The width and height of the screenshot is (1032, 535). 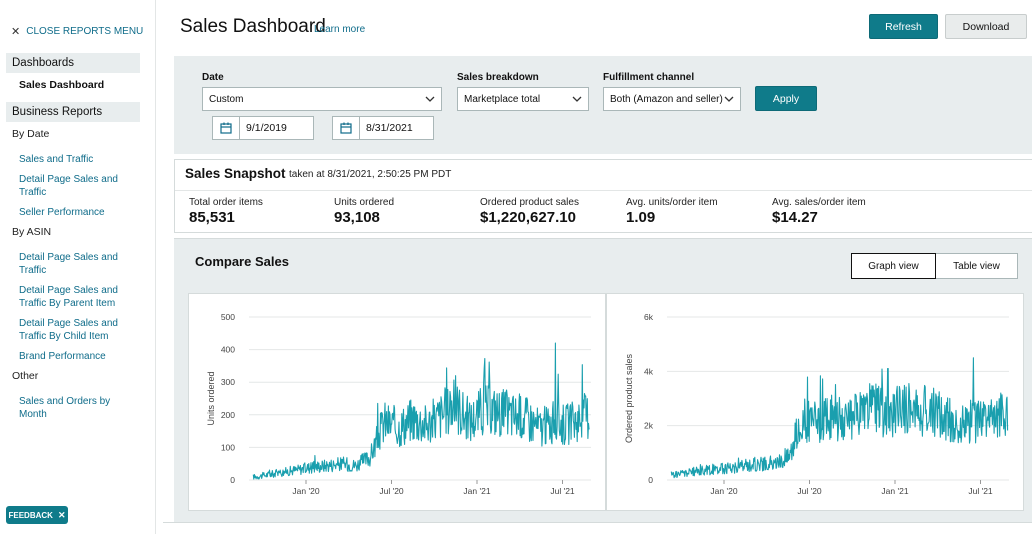 What do you see at coordinates (977, 266) in the screenshot?
I see `table-view-button: Table view` at bounding box center [977, 266].